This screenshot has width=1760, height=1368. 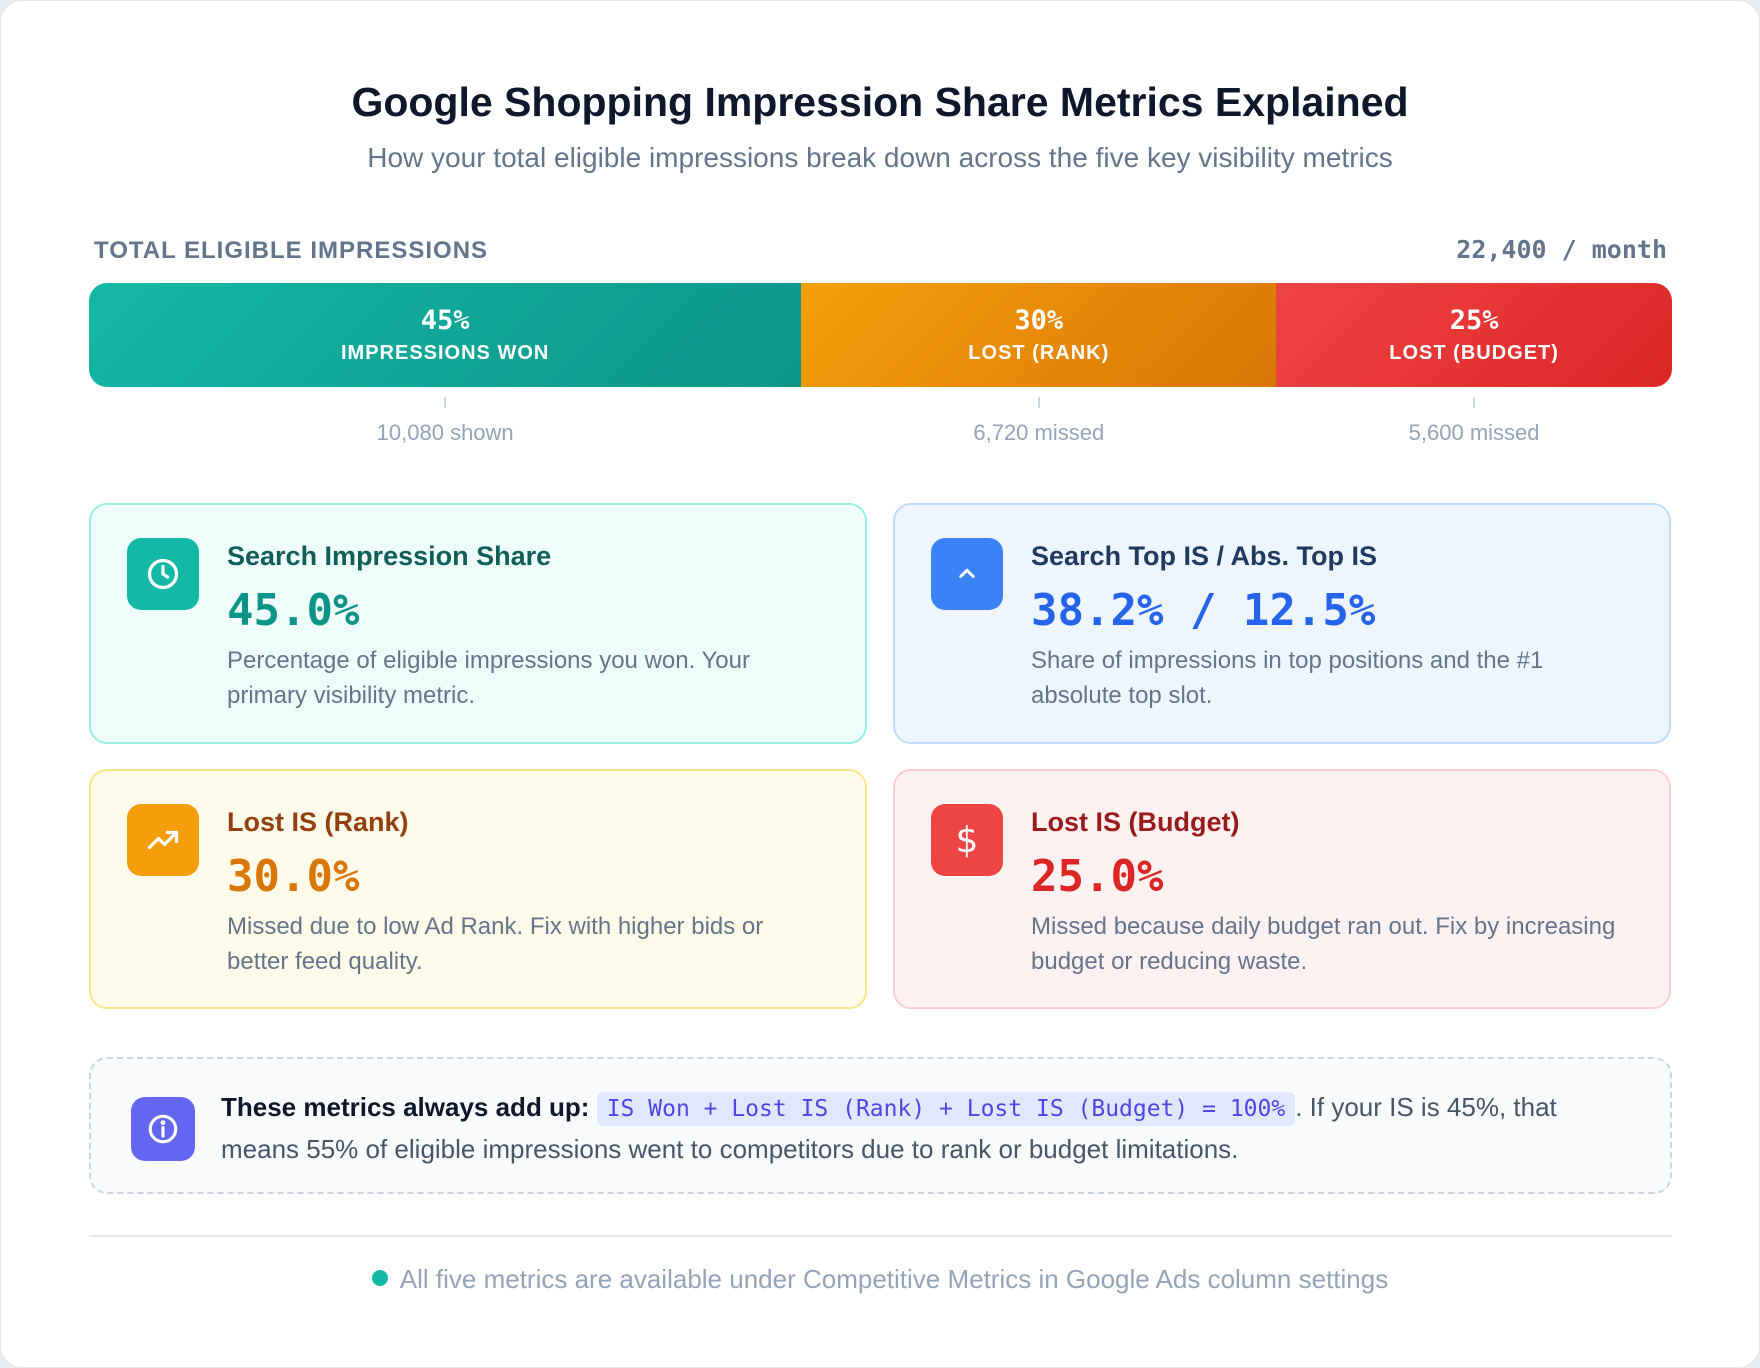 I want to click on segment-count-label: 6,720 missed, so click(x=1039, y=432).